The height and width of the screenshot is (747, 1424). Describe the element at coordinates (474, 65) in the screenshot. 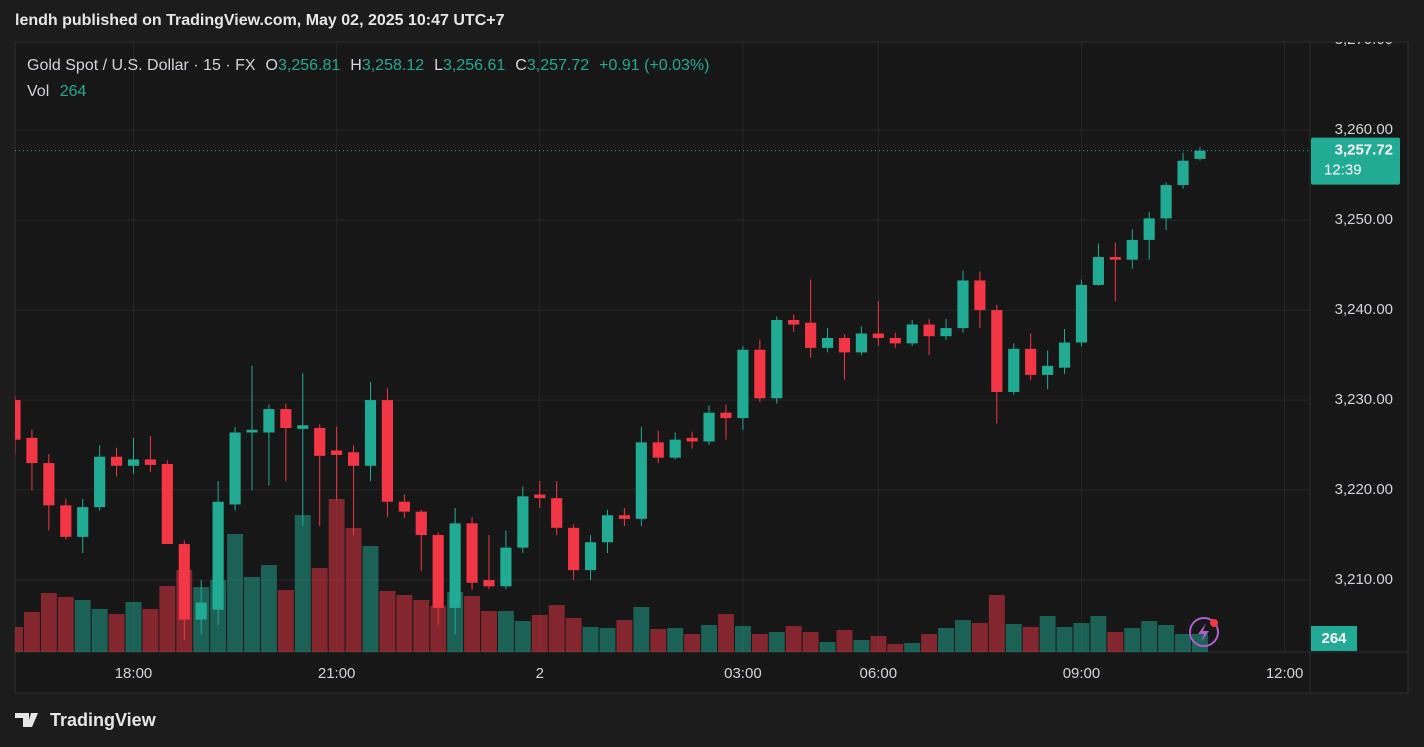

I see `ohlc-value: 3,256.61` at that location.